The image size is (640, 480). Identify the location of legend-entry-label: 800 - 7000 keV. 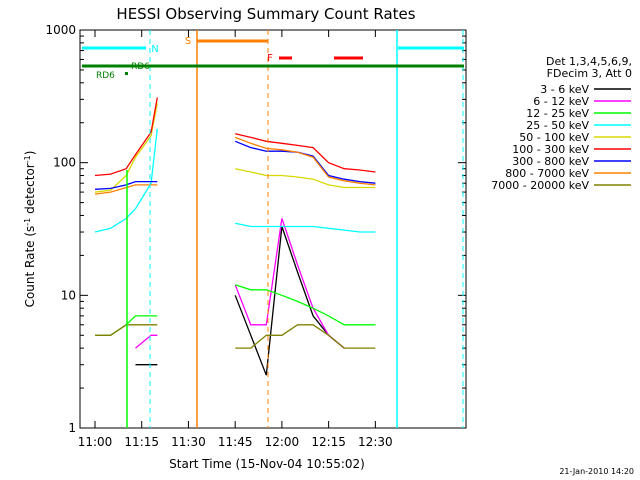
(547, 173).